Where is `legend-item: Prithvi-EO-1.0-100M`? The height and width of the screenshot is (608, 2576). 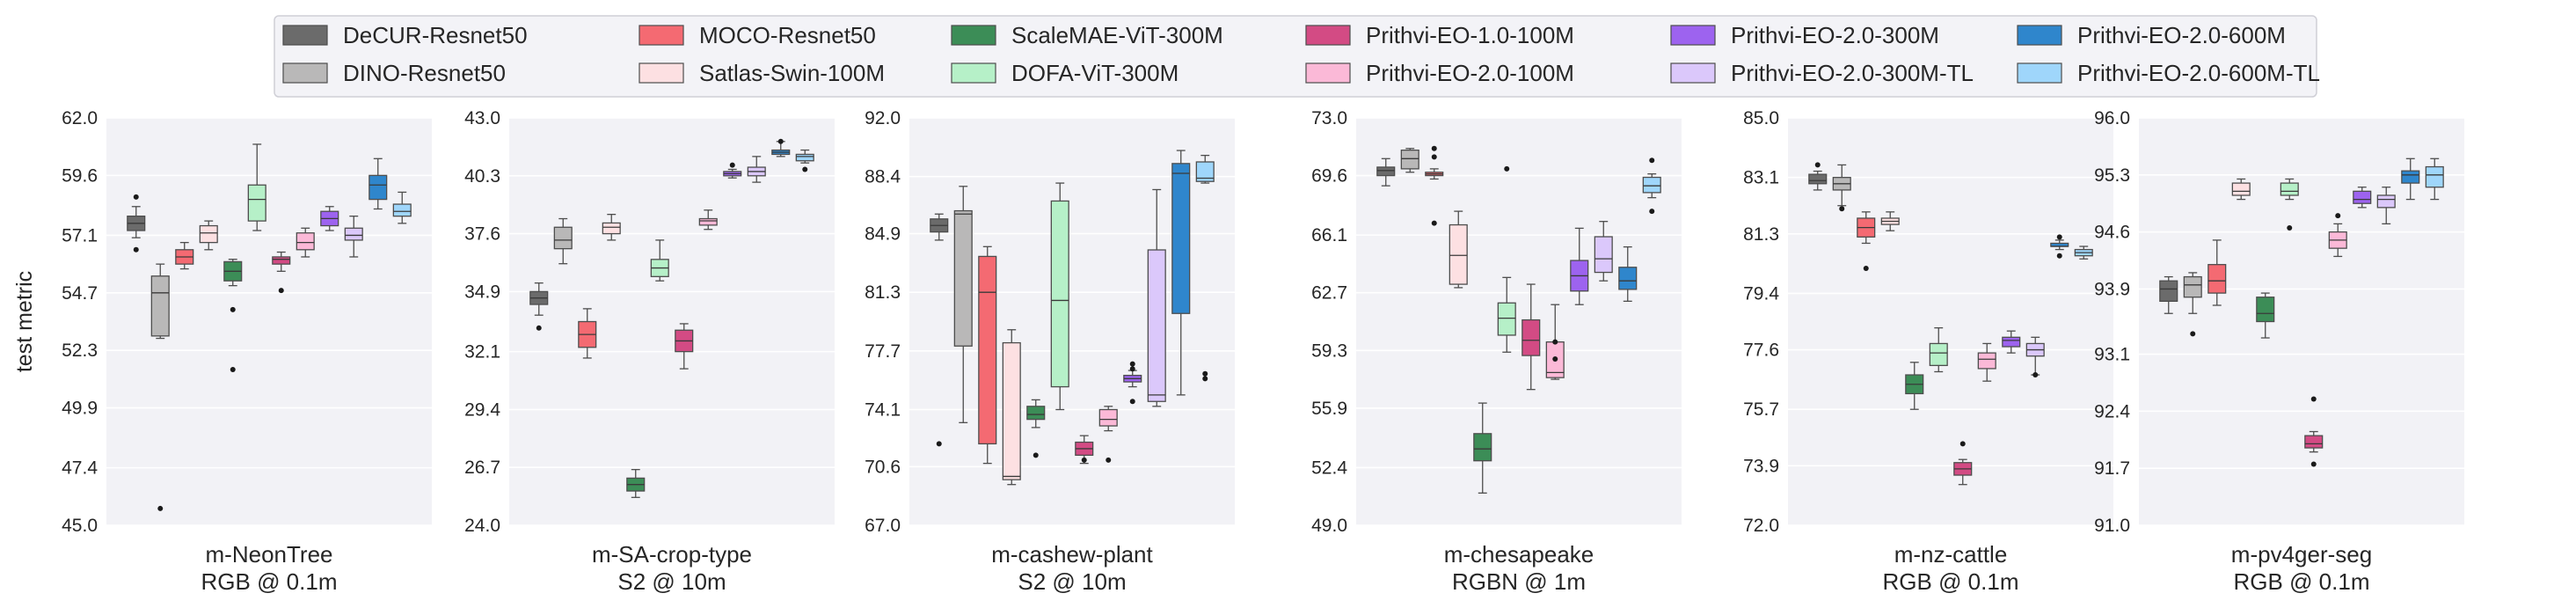
legend-item: Prithvi-EO-1.0-100M is located at coordinates (1439, 35).